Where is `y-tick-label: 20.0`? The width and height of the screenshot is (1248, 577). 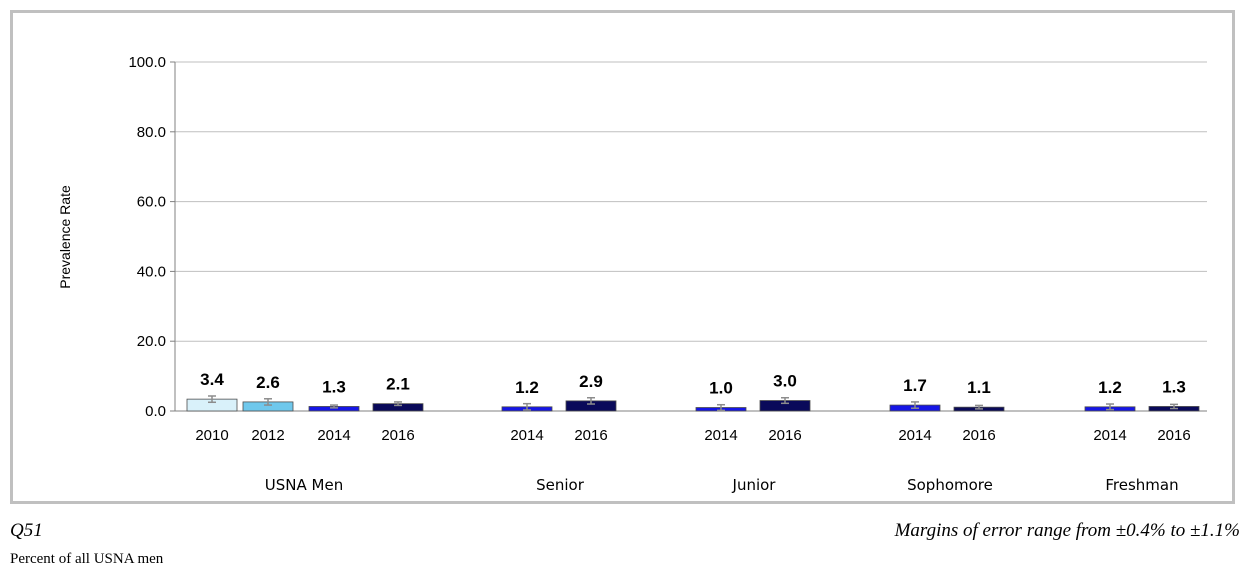
y-tick-label: 20.0 is located at coordinates (151, 341).